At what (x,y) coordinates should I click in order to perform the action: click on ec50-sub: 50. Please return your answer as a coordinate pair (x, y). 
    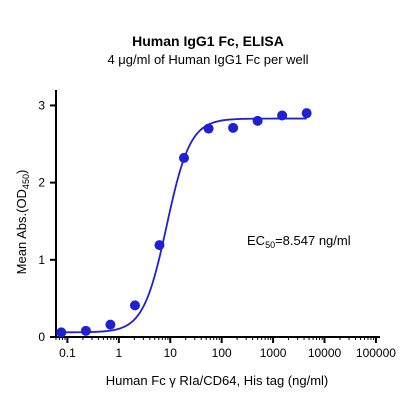
    Looking at the image, I should click on (270, 245).